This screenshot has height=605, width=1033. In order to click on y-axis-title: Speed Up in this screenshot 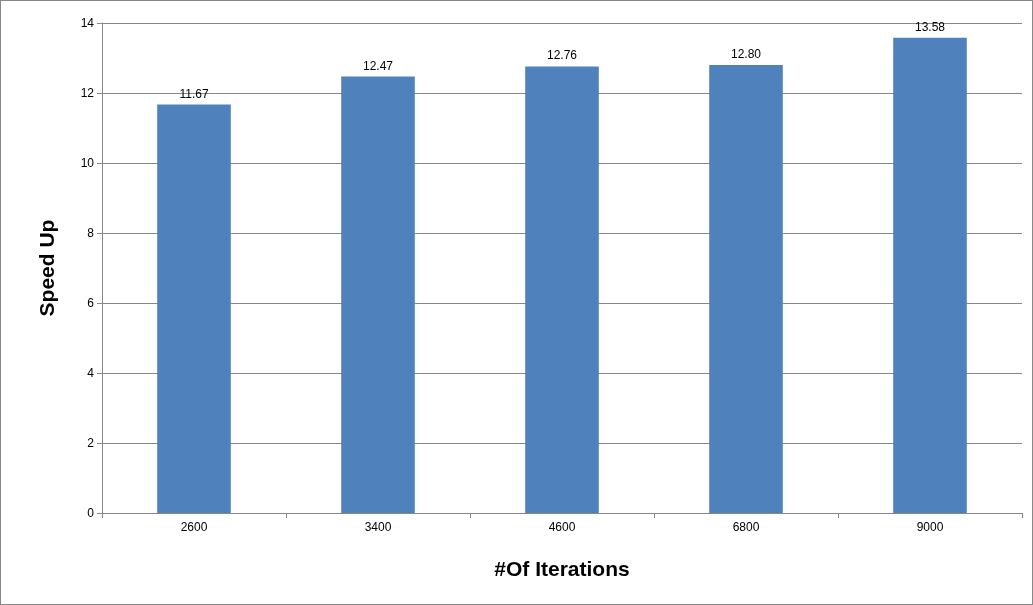, I will do `click(46, 268)`.